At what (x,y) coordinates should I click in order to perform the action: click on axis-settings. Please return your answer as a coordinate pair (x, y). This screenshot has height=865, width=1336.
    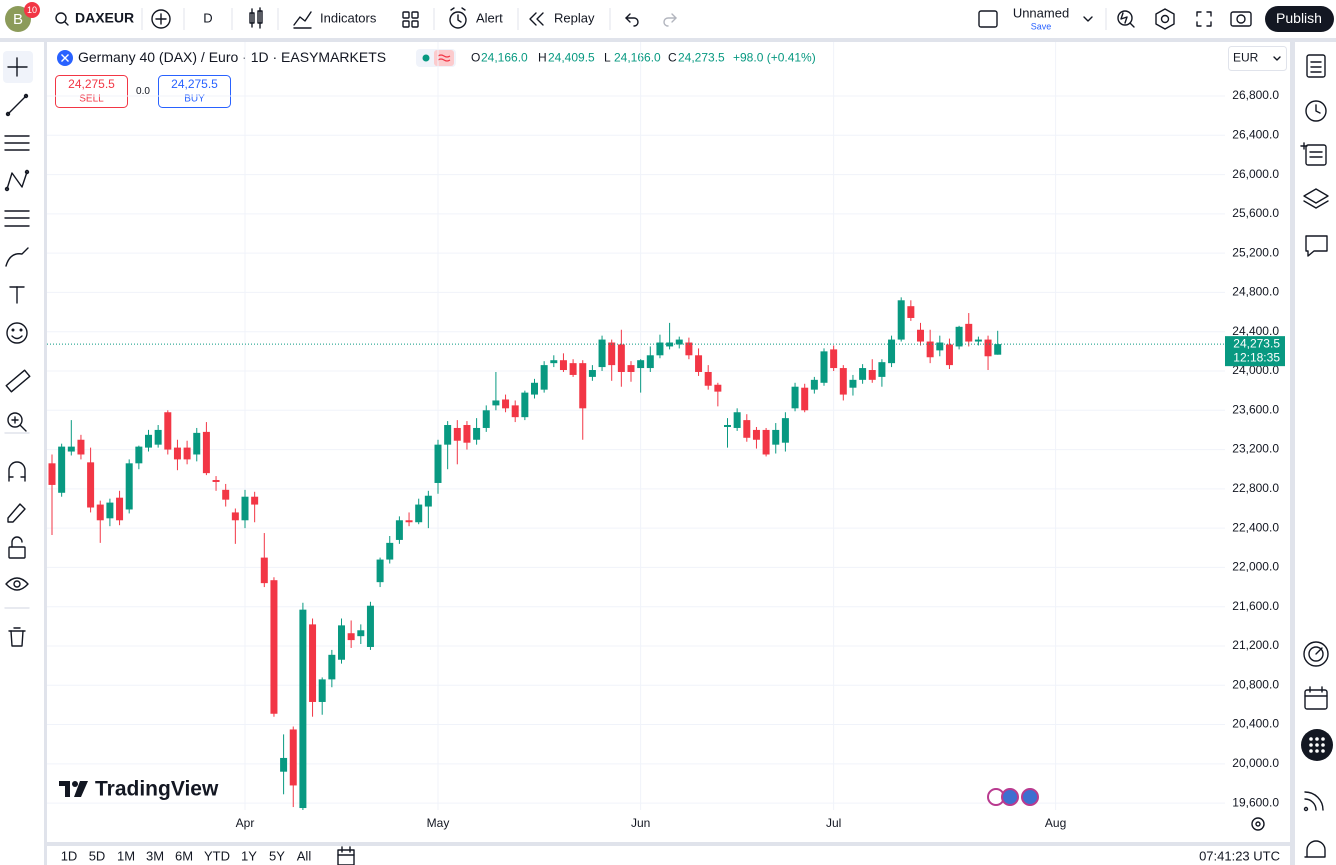
    Looking at the image, I should click on (1258, 824).